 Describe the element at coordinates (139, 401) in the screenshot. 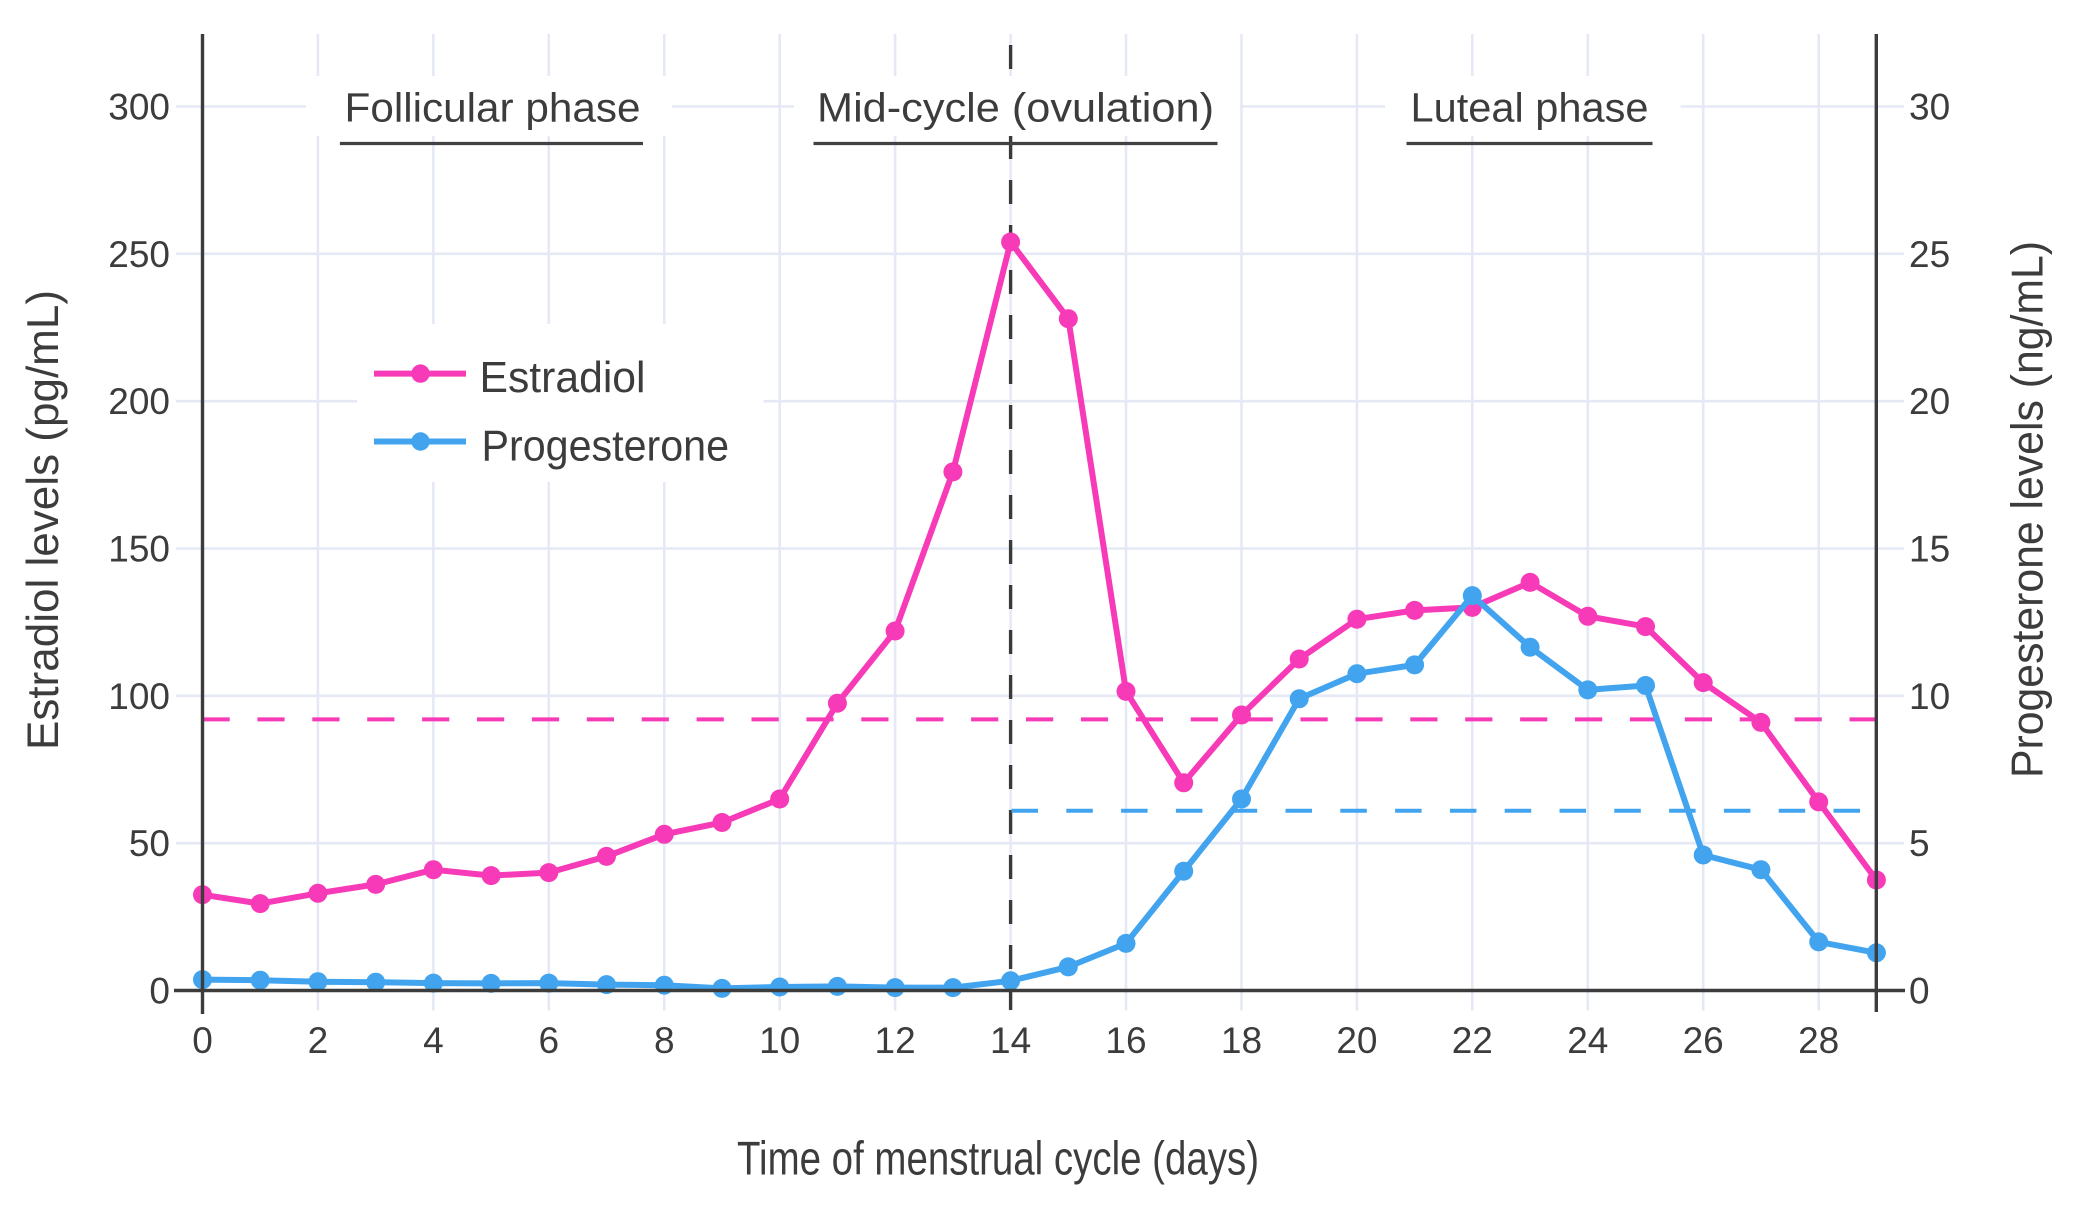

I see `svg-text: 200` at that location.